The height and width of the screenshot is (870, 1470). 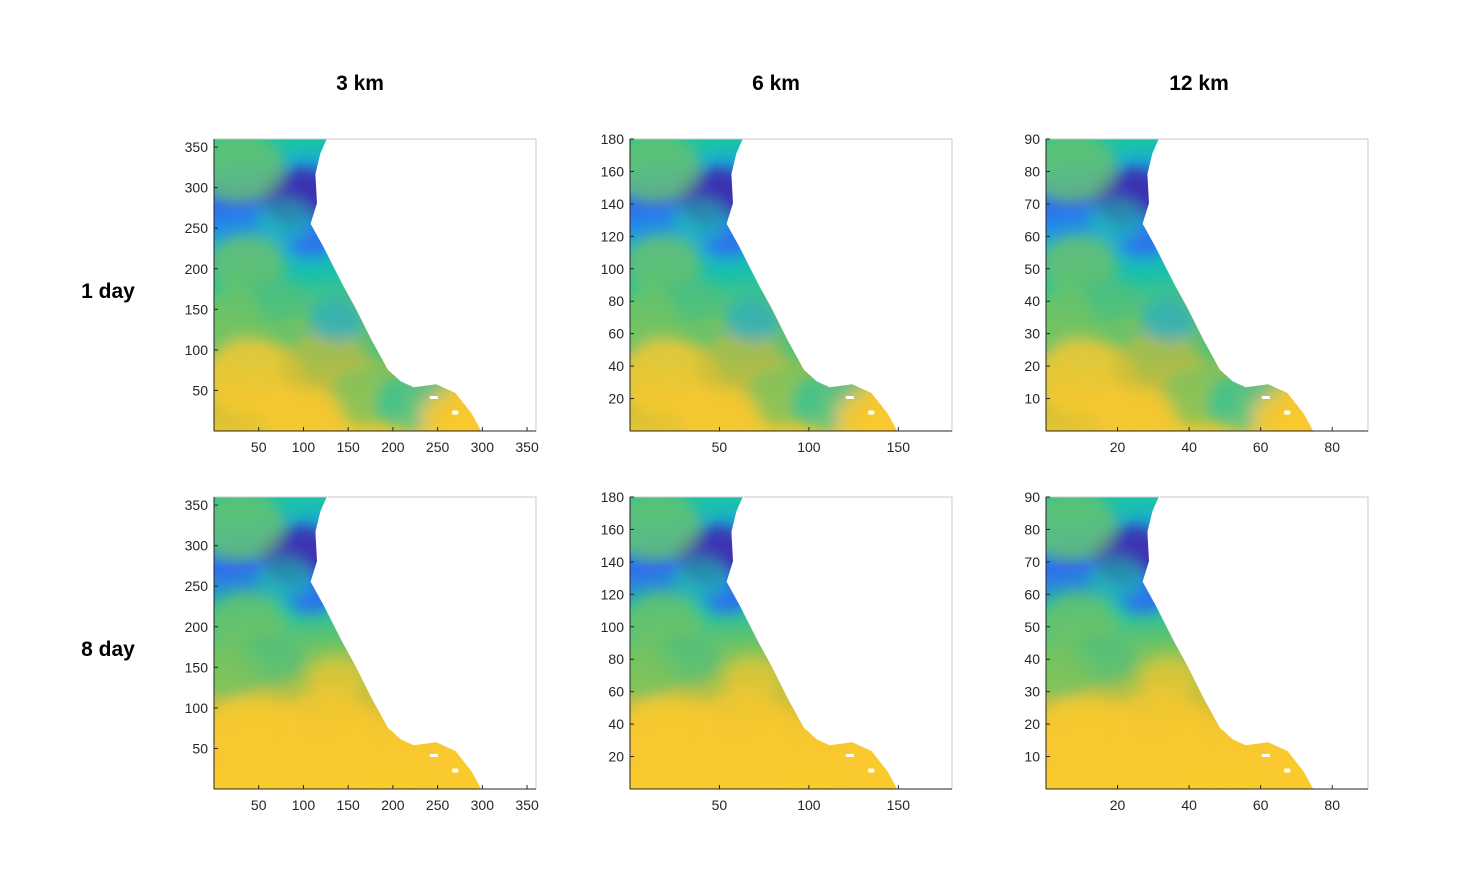 I want to click on heatmap-panel: 50 100 150 20 40 60 80 100 120 140 160 180, so click(x=777, y=293).